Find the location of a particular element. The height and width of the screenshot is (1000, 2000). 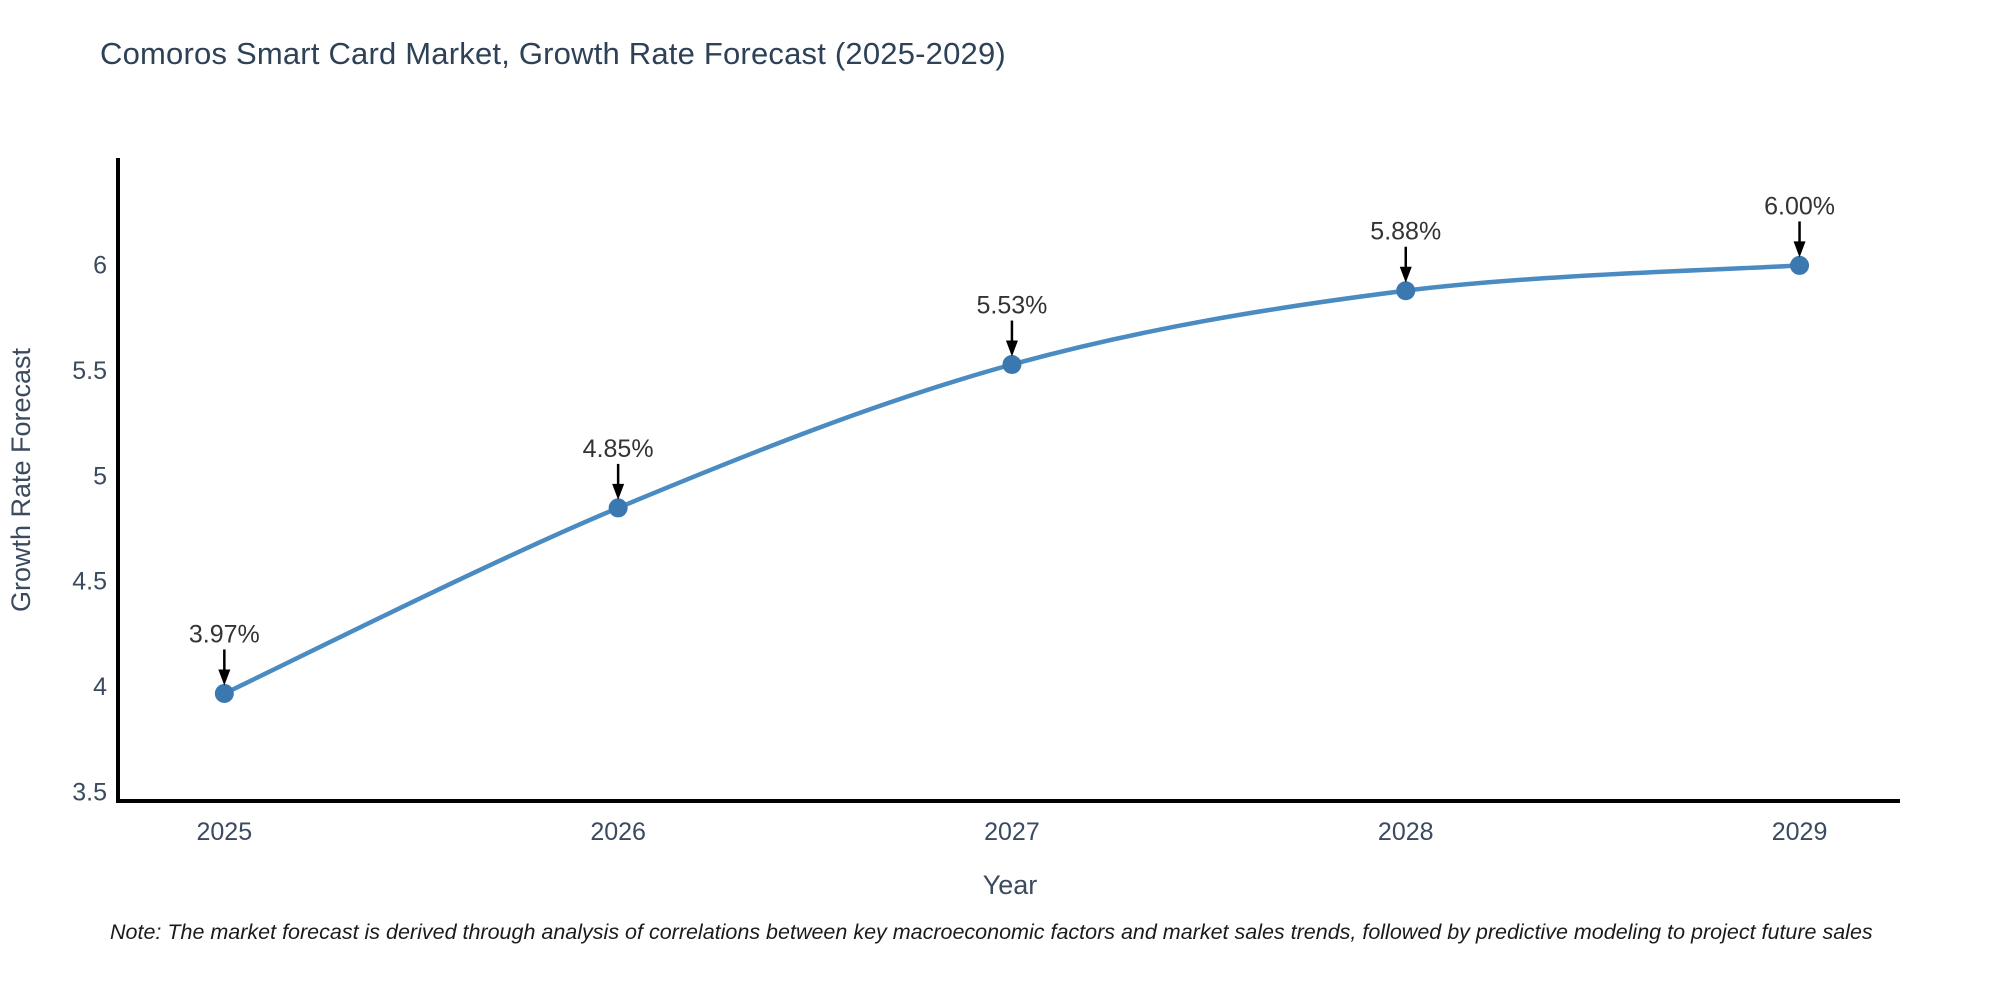

y-tick-label: 5.5 is located at coordinates (89, 371).